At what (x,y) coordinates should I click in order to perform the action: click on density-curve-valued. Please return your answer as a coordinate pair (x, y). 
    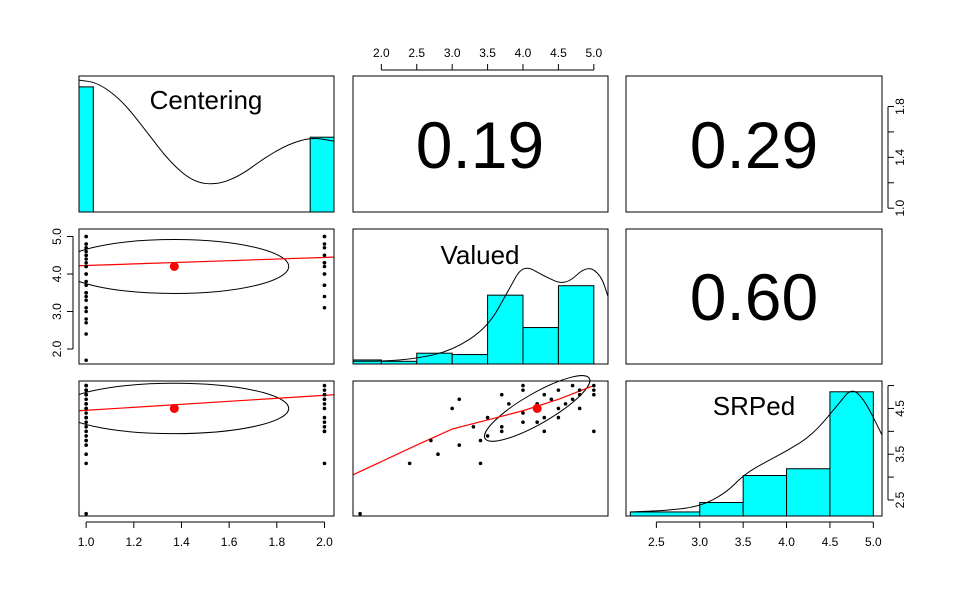
    Looking at the image, I should click on (481, 314).